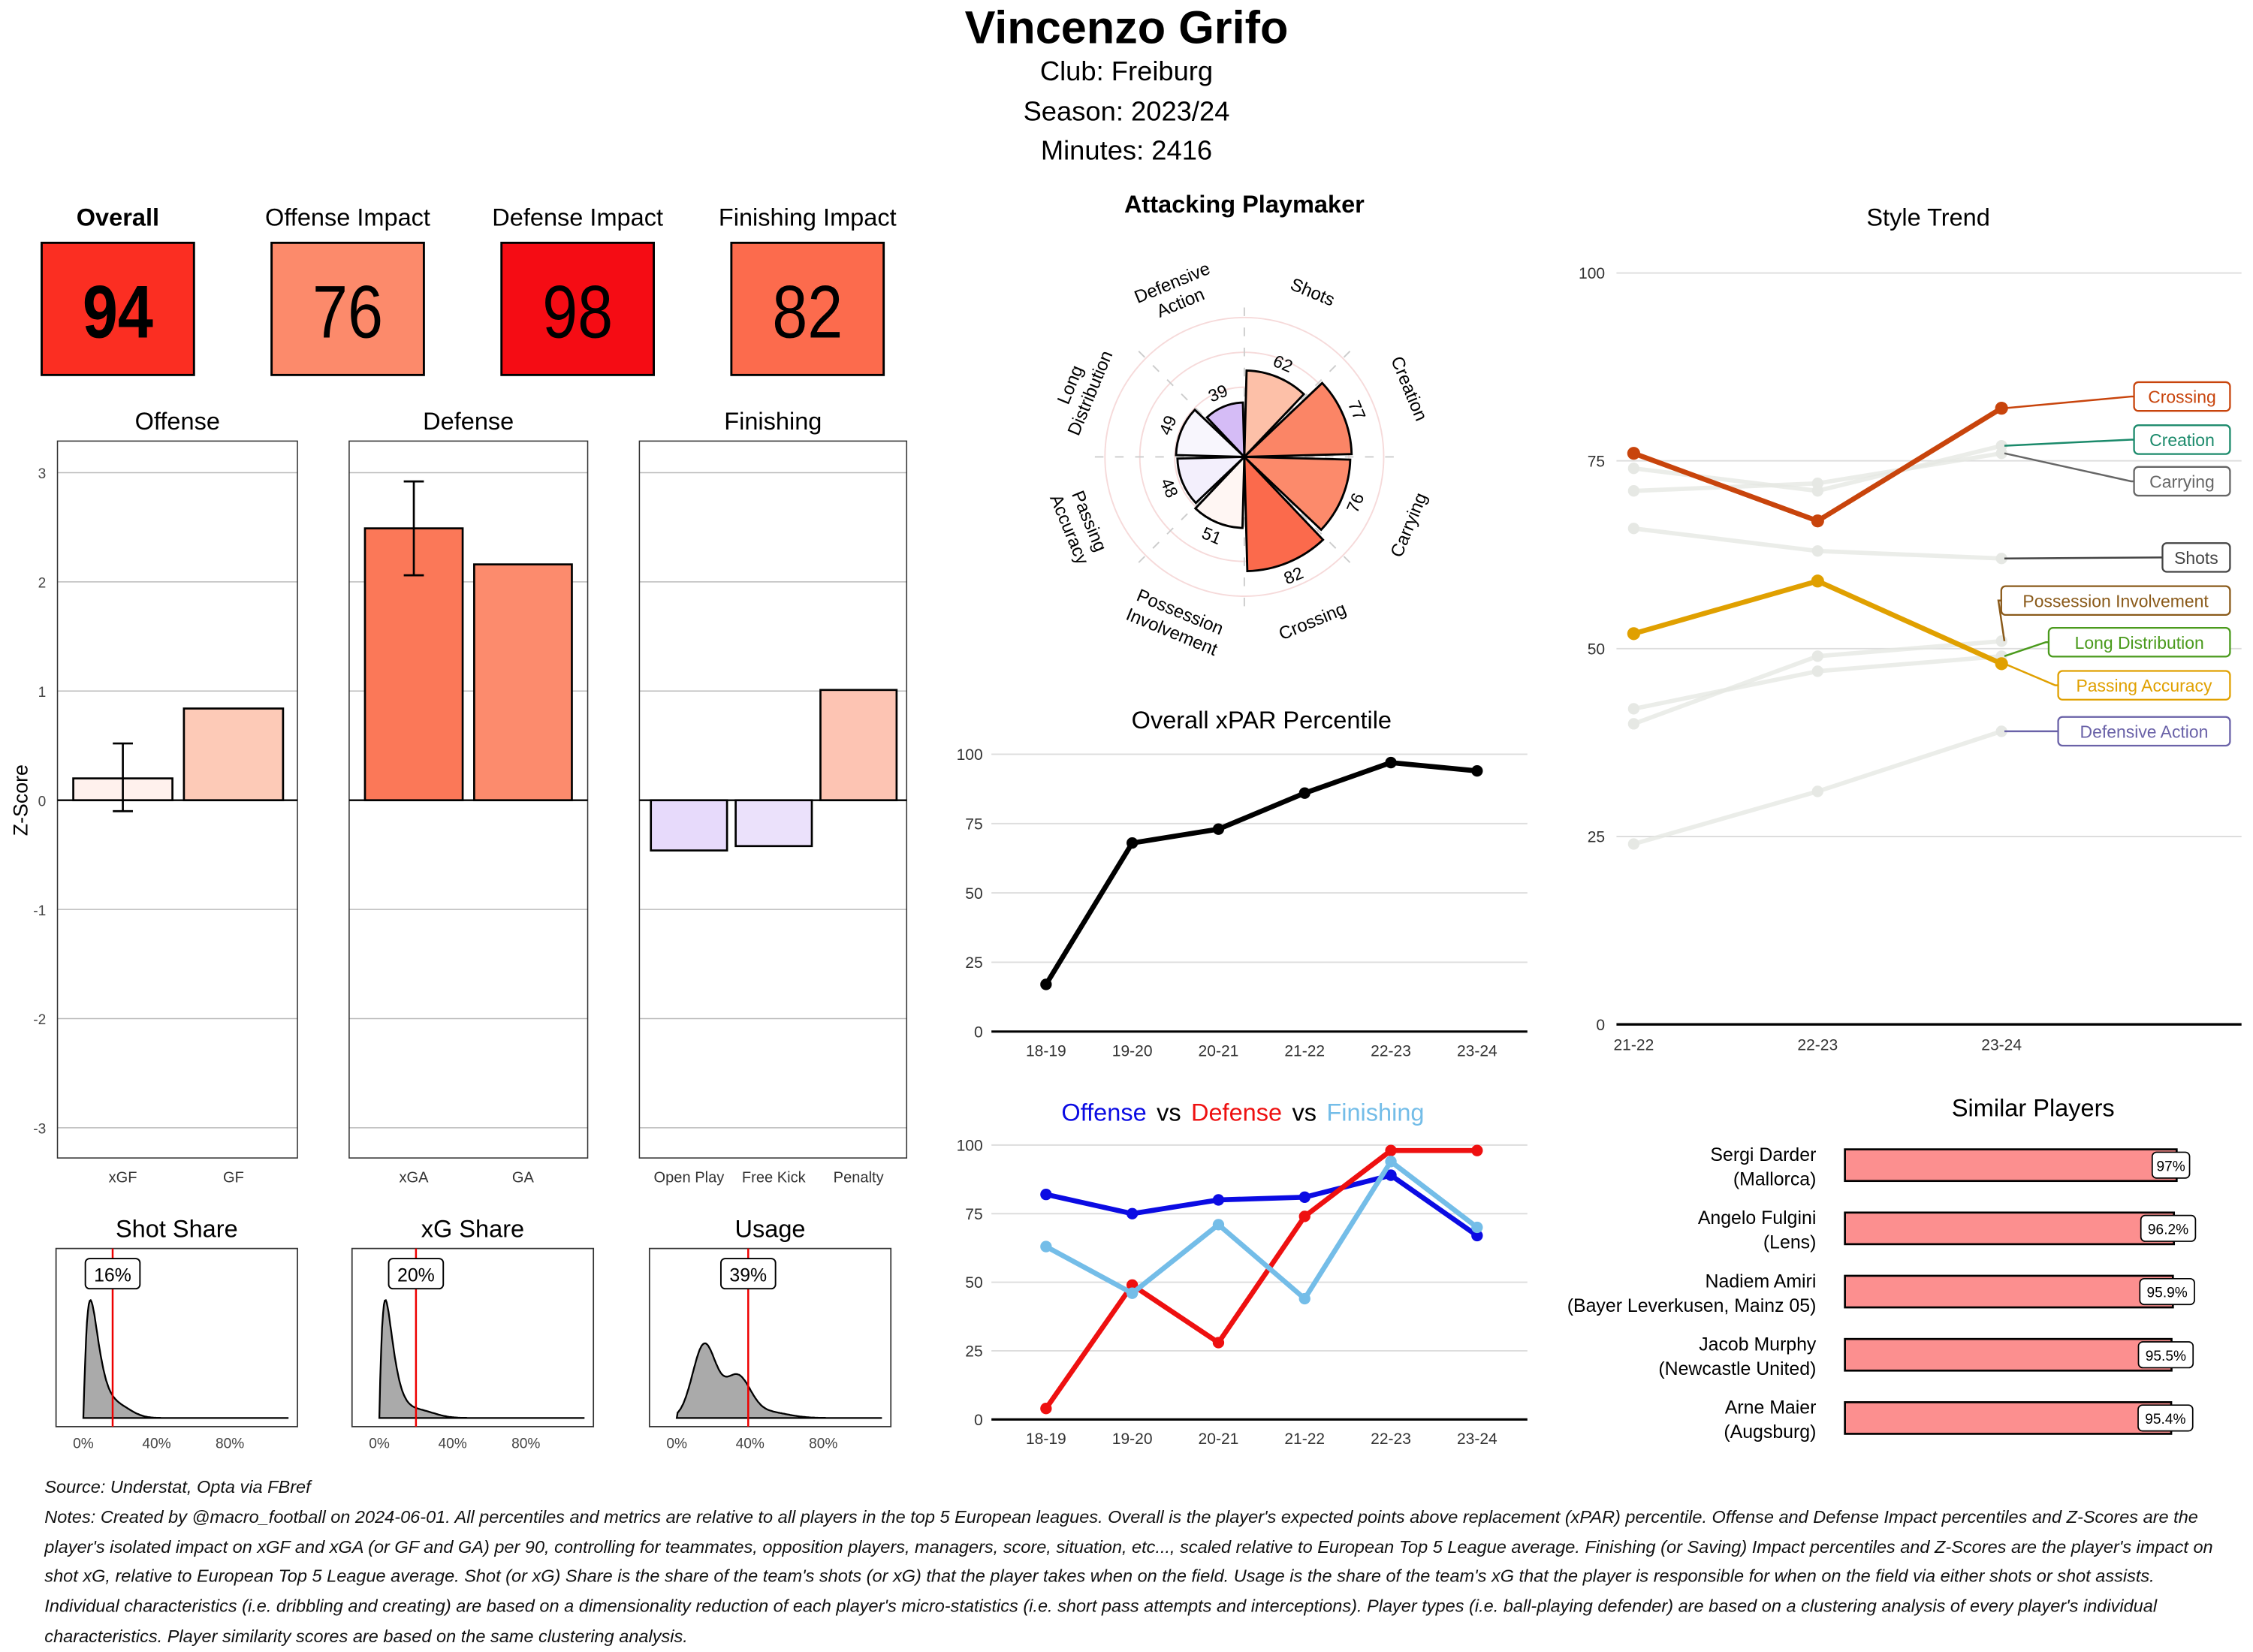  I want to click on zscore-panel-defense: Defense xGA GA, so click(469, 797).